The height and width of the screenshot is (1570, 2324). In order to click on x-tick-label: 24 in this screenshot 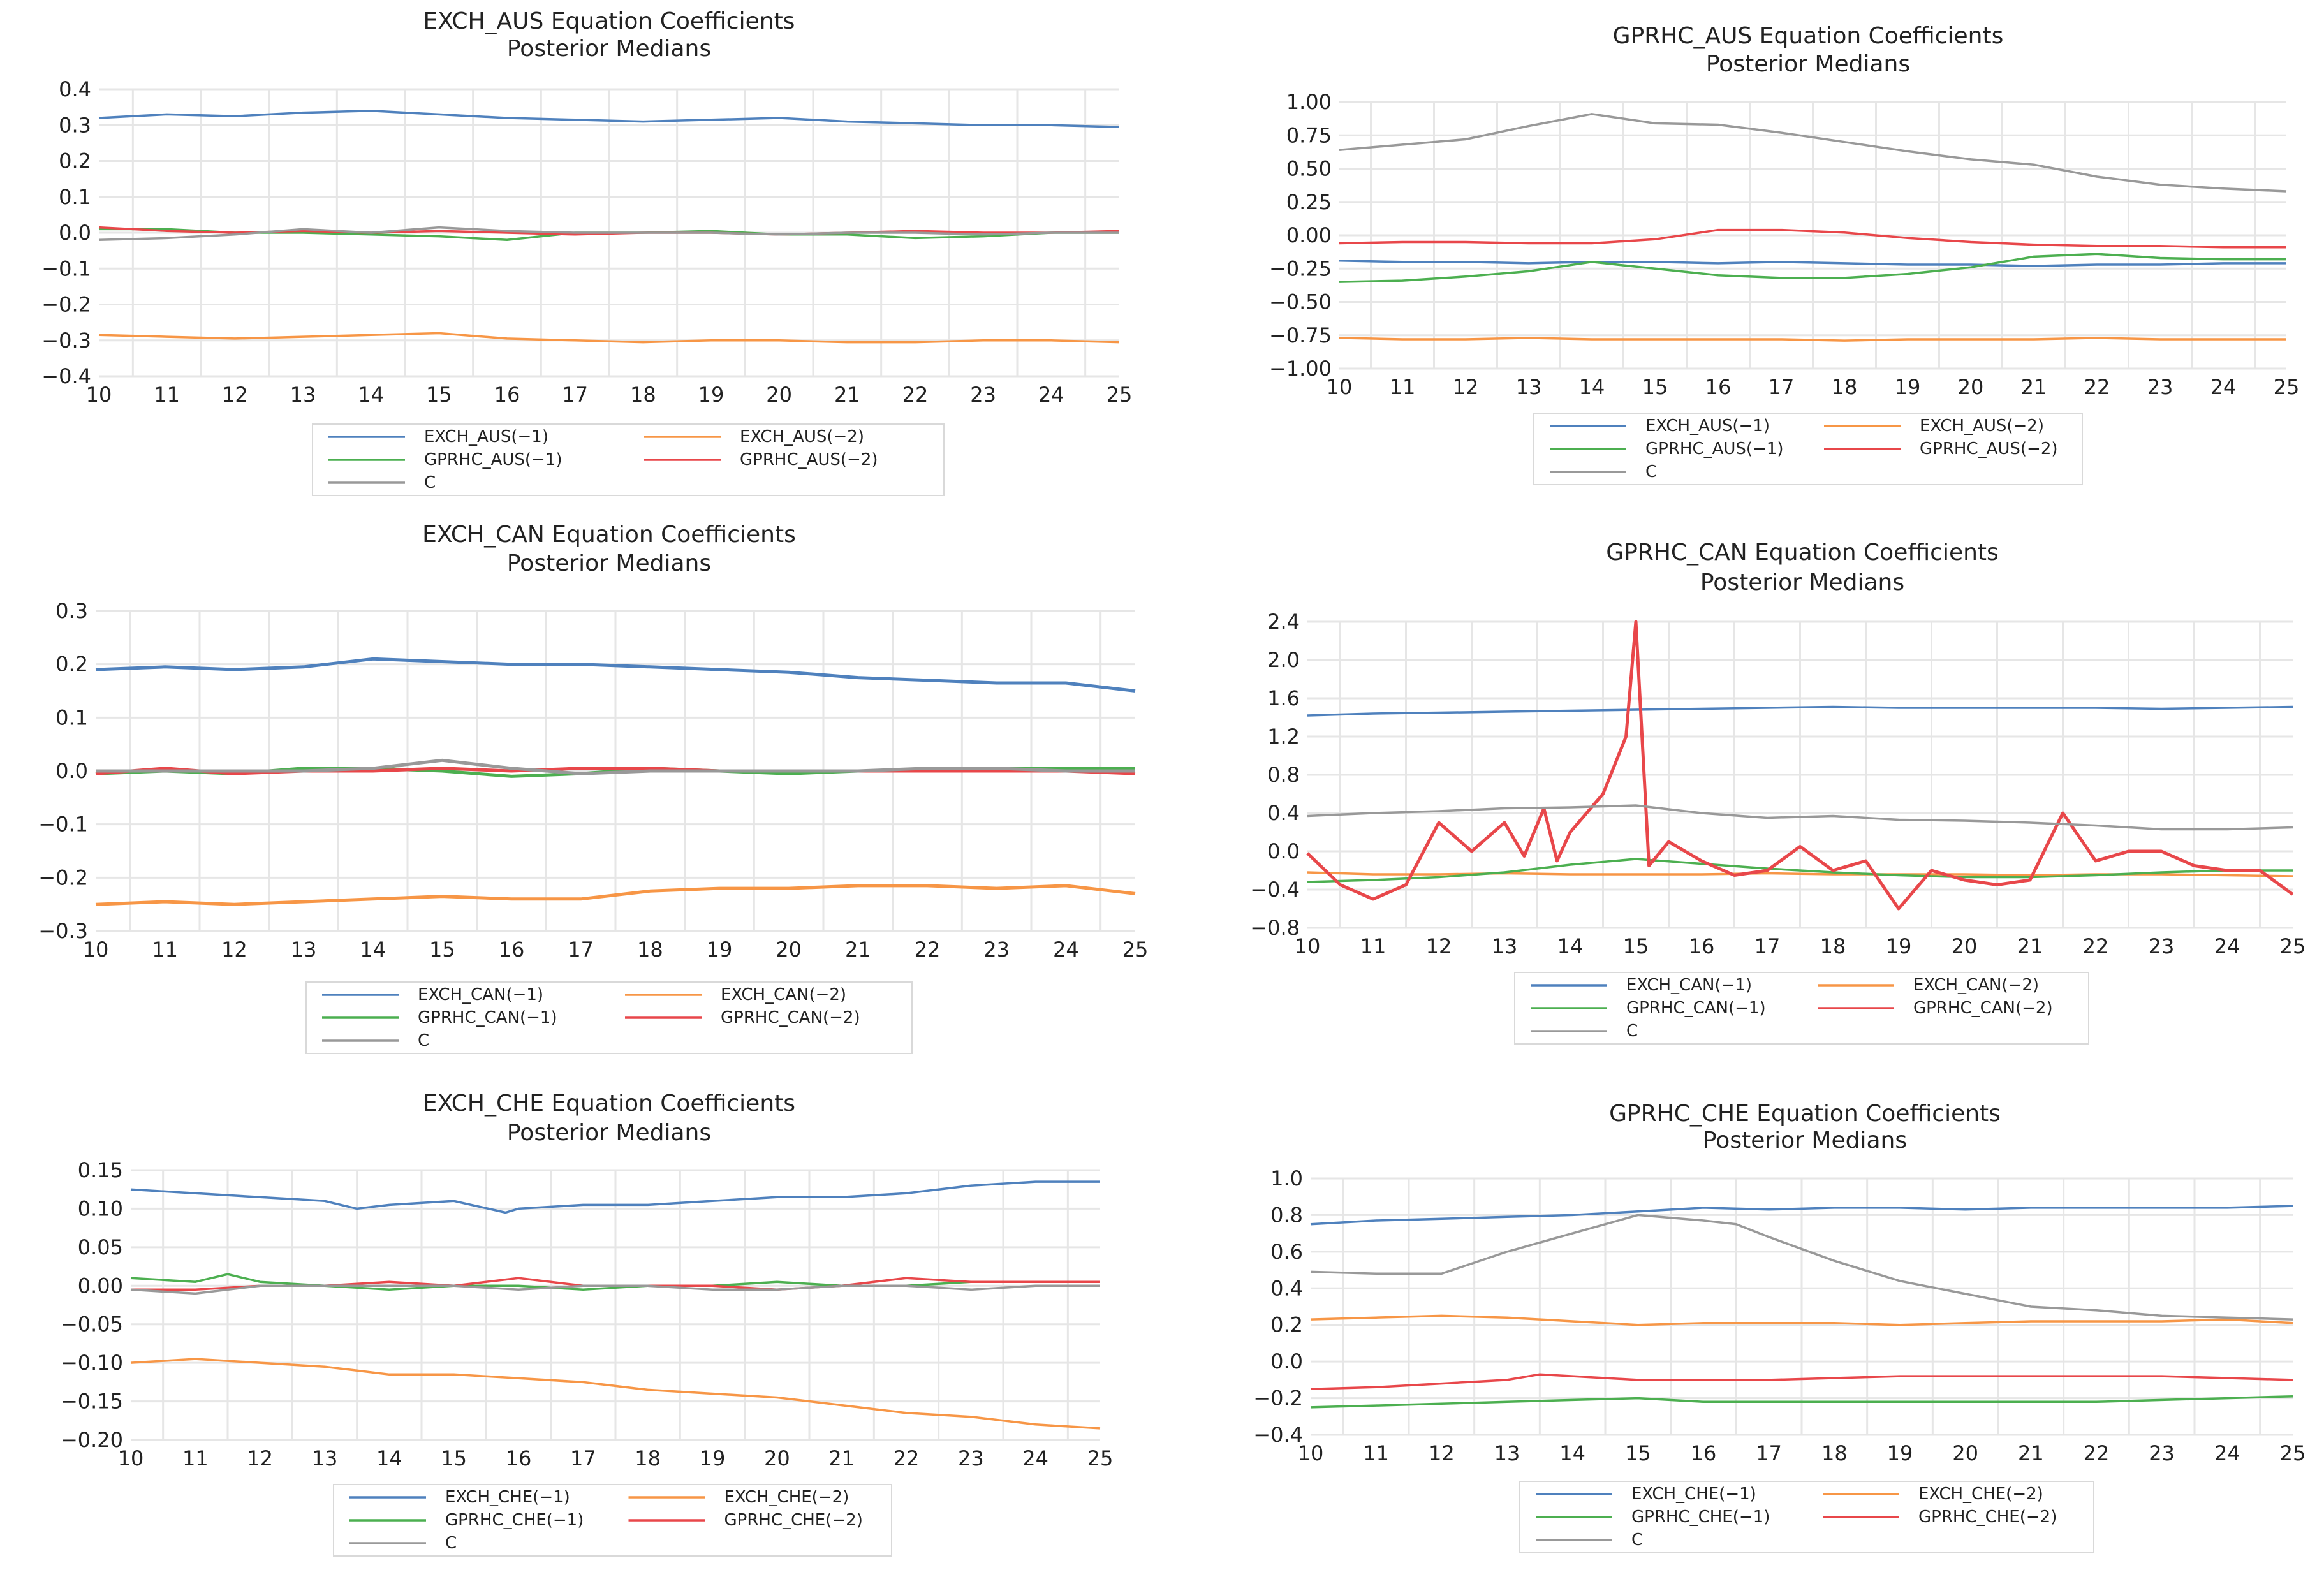, I will do `click(2227, 946)`.